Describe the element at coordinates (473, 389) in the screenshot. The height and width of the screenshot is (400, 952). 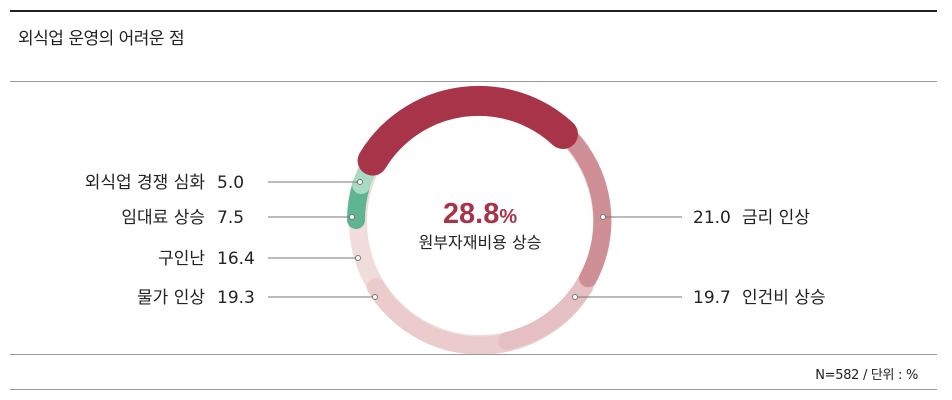
I see `bottom-rule` at that location.